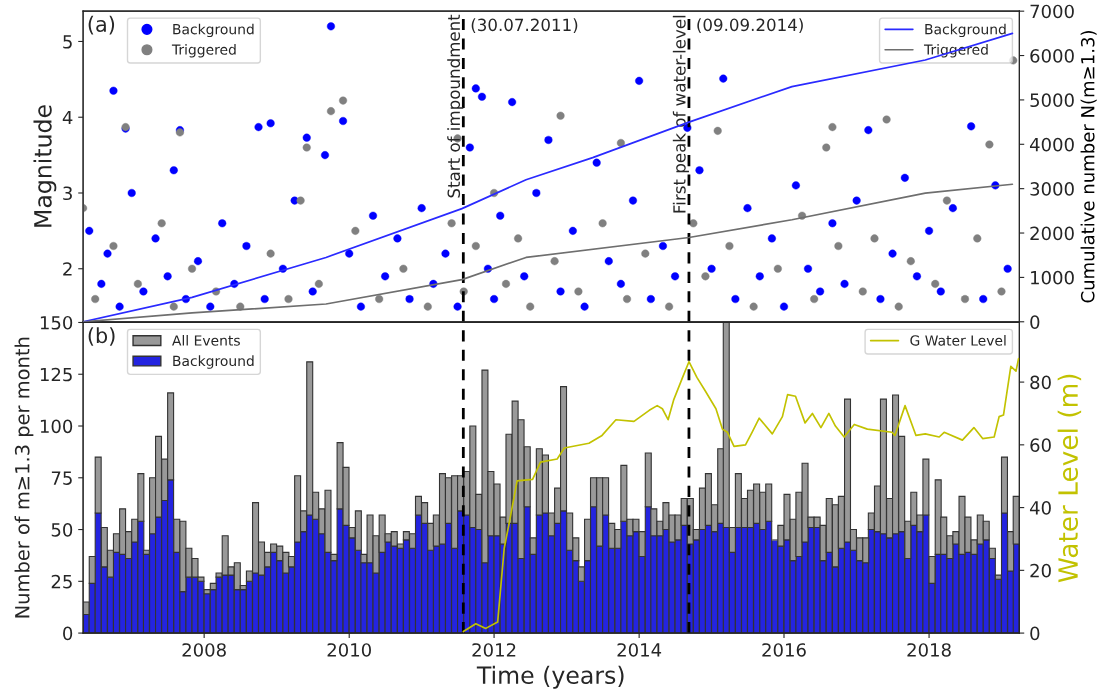 Image resolution: width=1108 pixels, height=698 pixels. I want to click on x-tick-label: 2012, so click(494, 650).